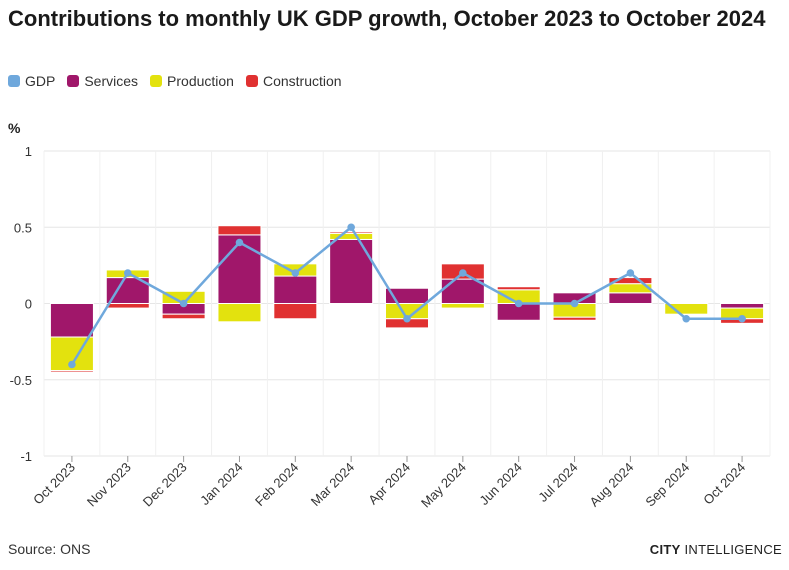 This screenshot has width=789, height=570. Describe the element at coordinates (109, 485) in the screenshot. I see `x-tick-label: Nov 2023` at that location.